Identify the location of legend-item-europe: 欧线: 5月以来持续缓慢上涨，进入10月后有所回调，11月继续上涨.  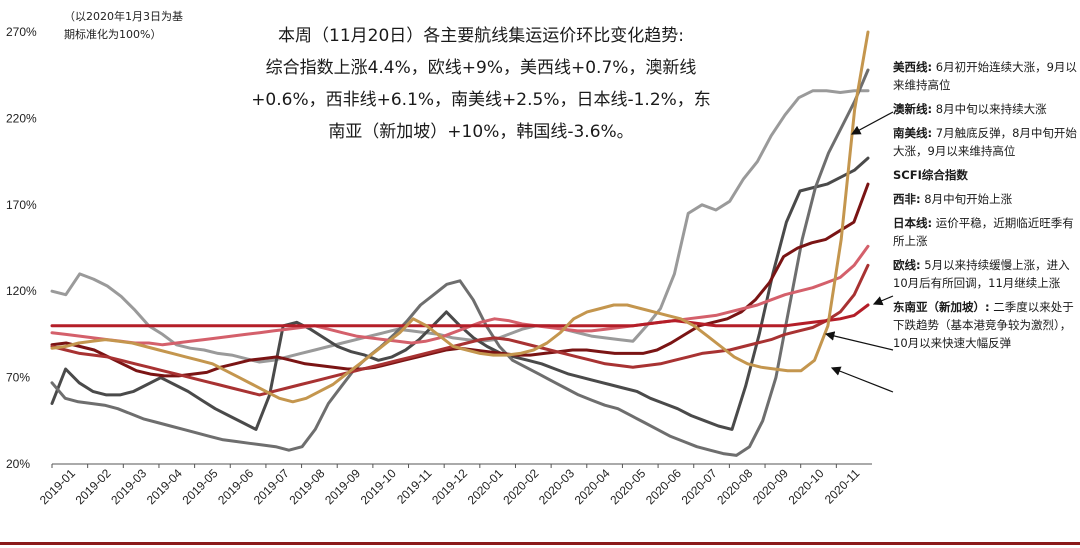
(986, 274).